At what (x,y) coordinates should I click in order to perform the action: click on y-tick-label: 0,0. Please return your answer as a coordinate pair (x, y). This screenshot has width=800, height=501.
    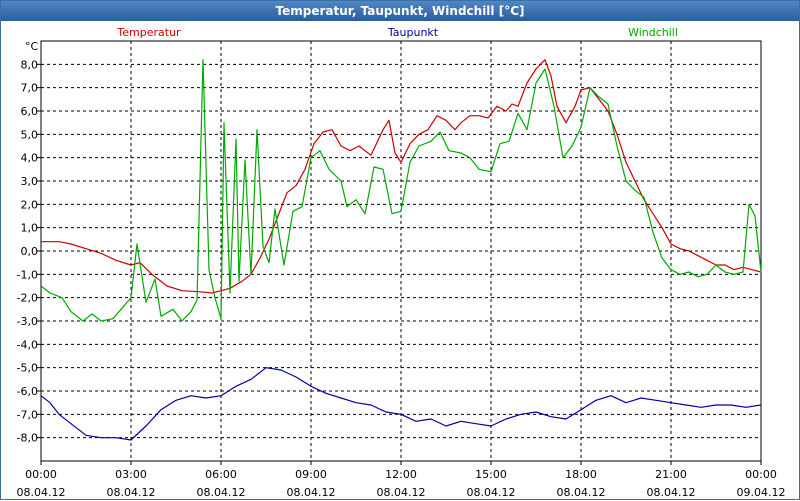
    Looking at the image, I should click on (30, 251).